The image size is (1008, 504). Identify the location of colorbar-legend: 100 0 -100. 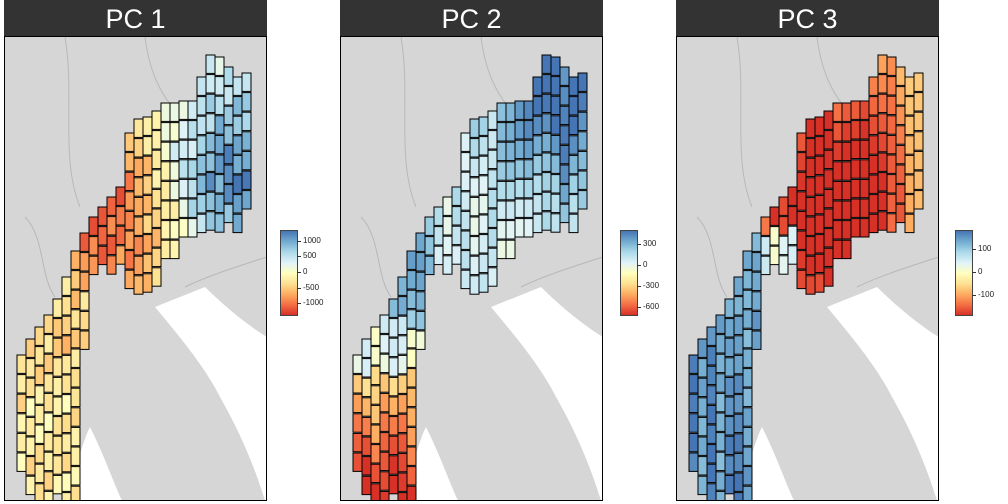
(981, 280).